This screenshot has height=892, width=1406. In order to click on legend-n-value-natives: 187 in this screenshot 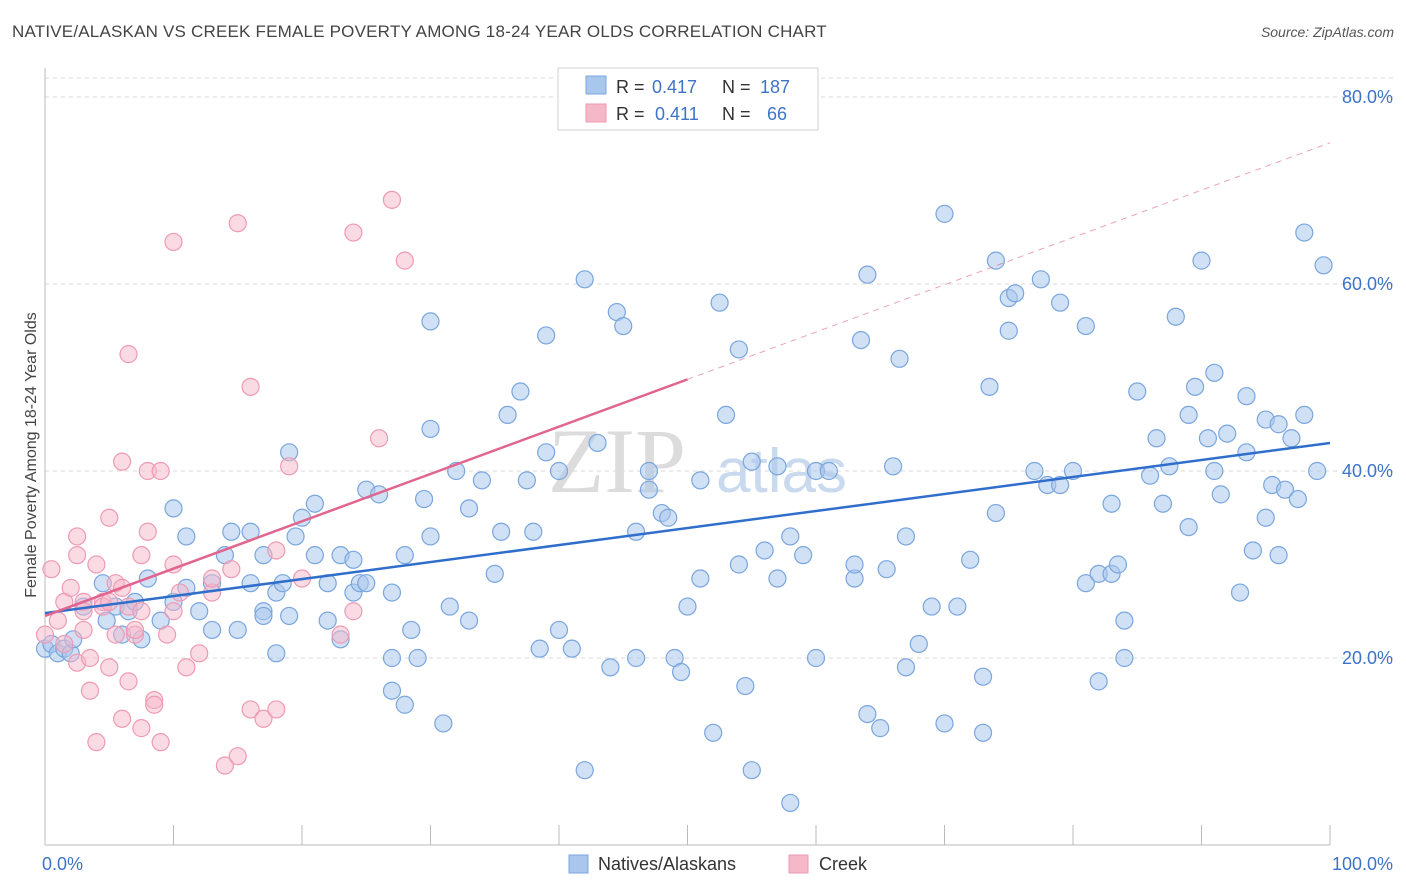, I will do `click(775, 87)`.